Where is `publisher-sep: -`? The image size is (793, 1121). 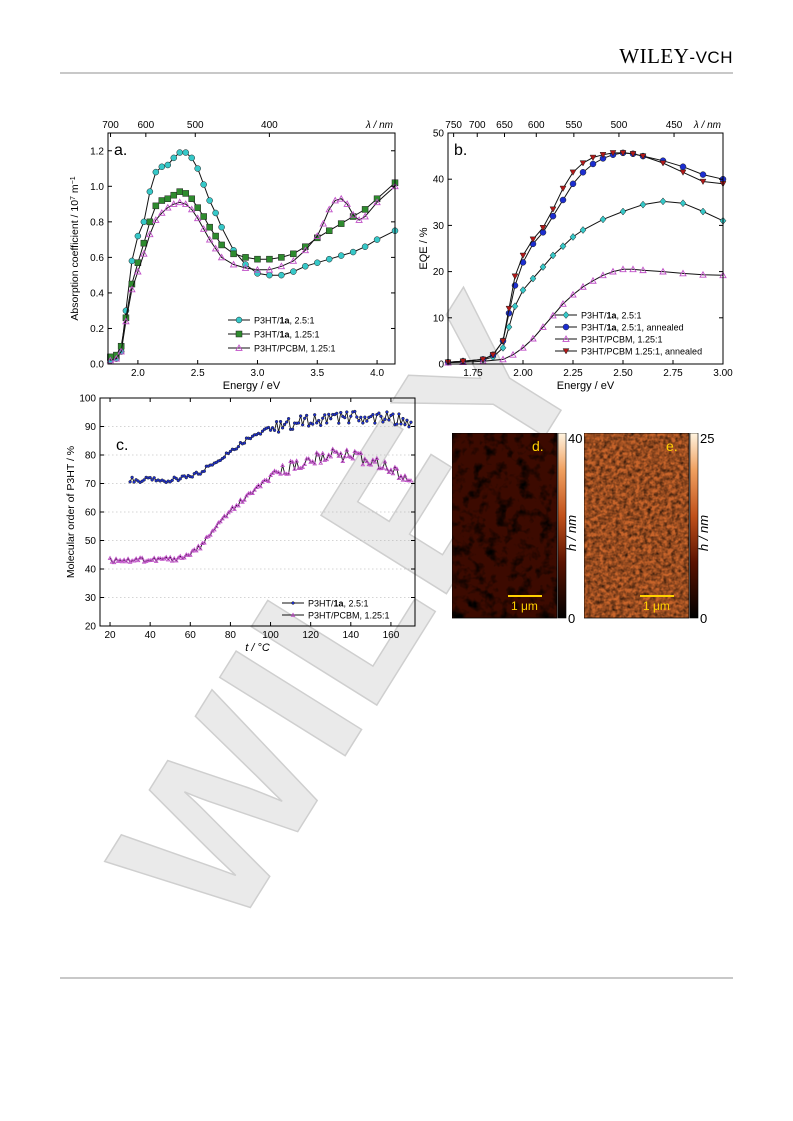 publisher-sep: - is located at coordinates (692, 57).